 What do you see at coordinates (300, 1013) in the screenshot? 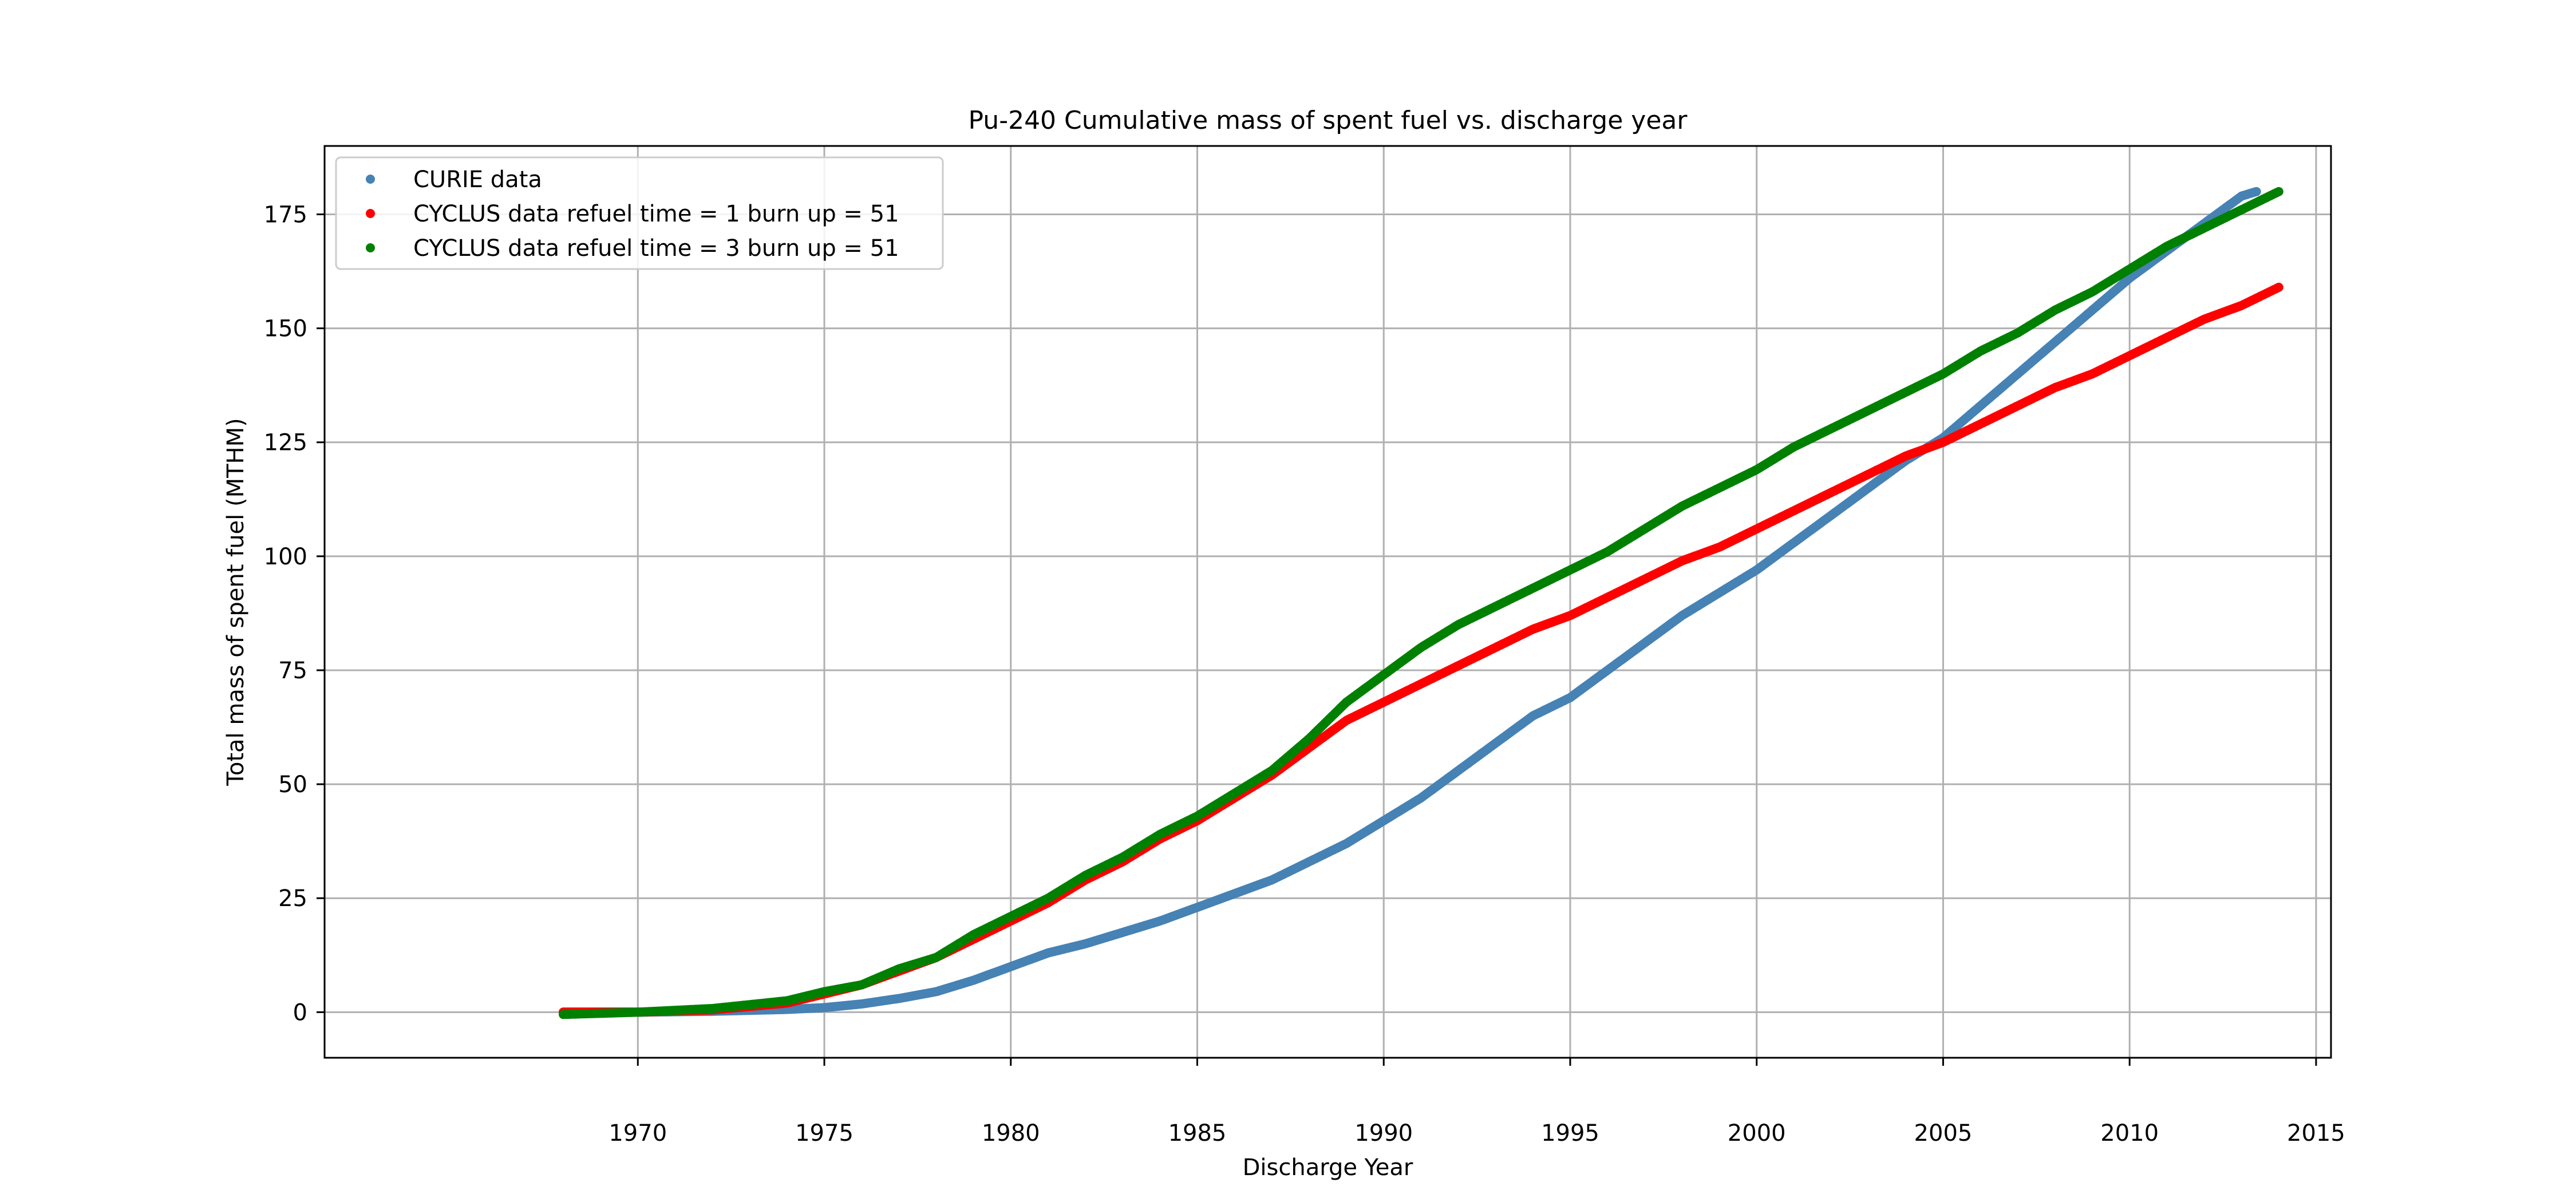
I see `y-tick-label: 0` at bounding box center [300, 1013].